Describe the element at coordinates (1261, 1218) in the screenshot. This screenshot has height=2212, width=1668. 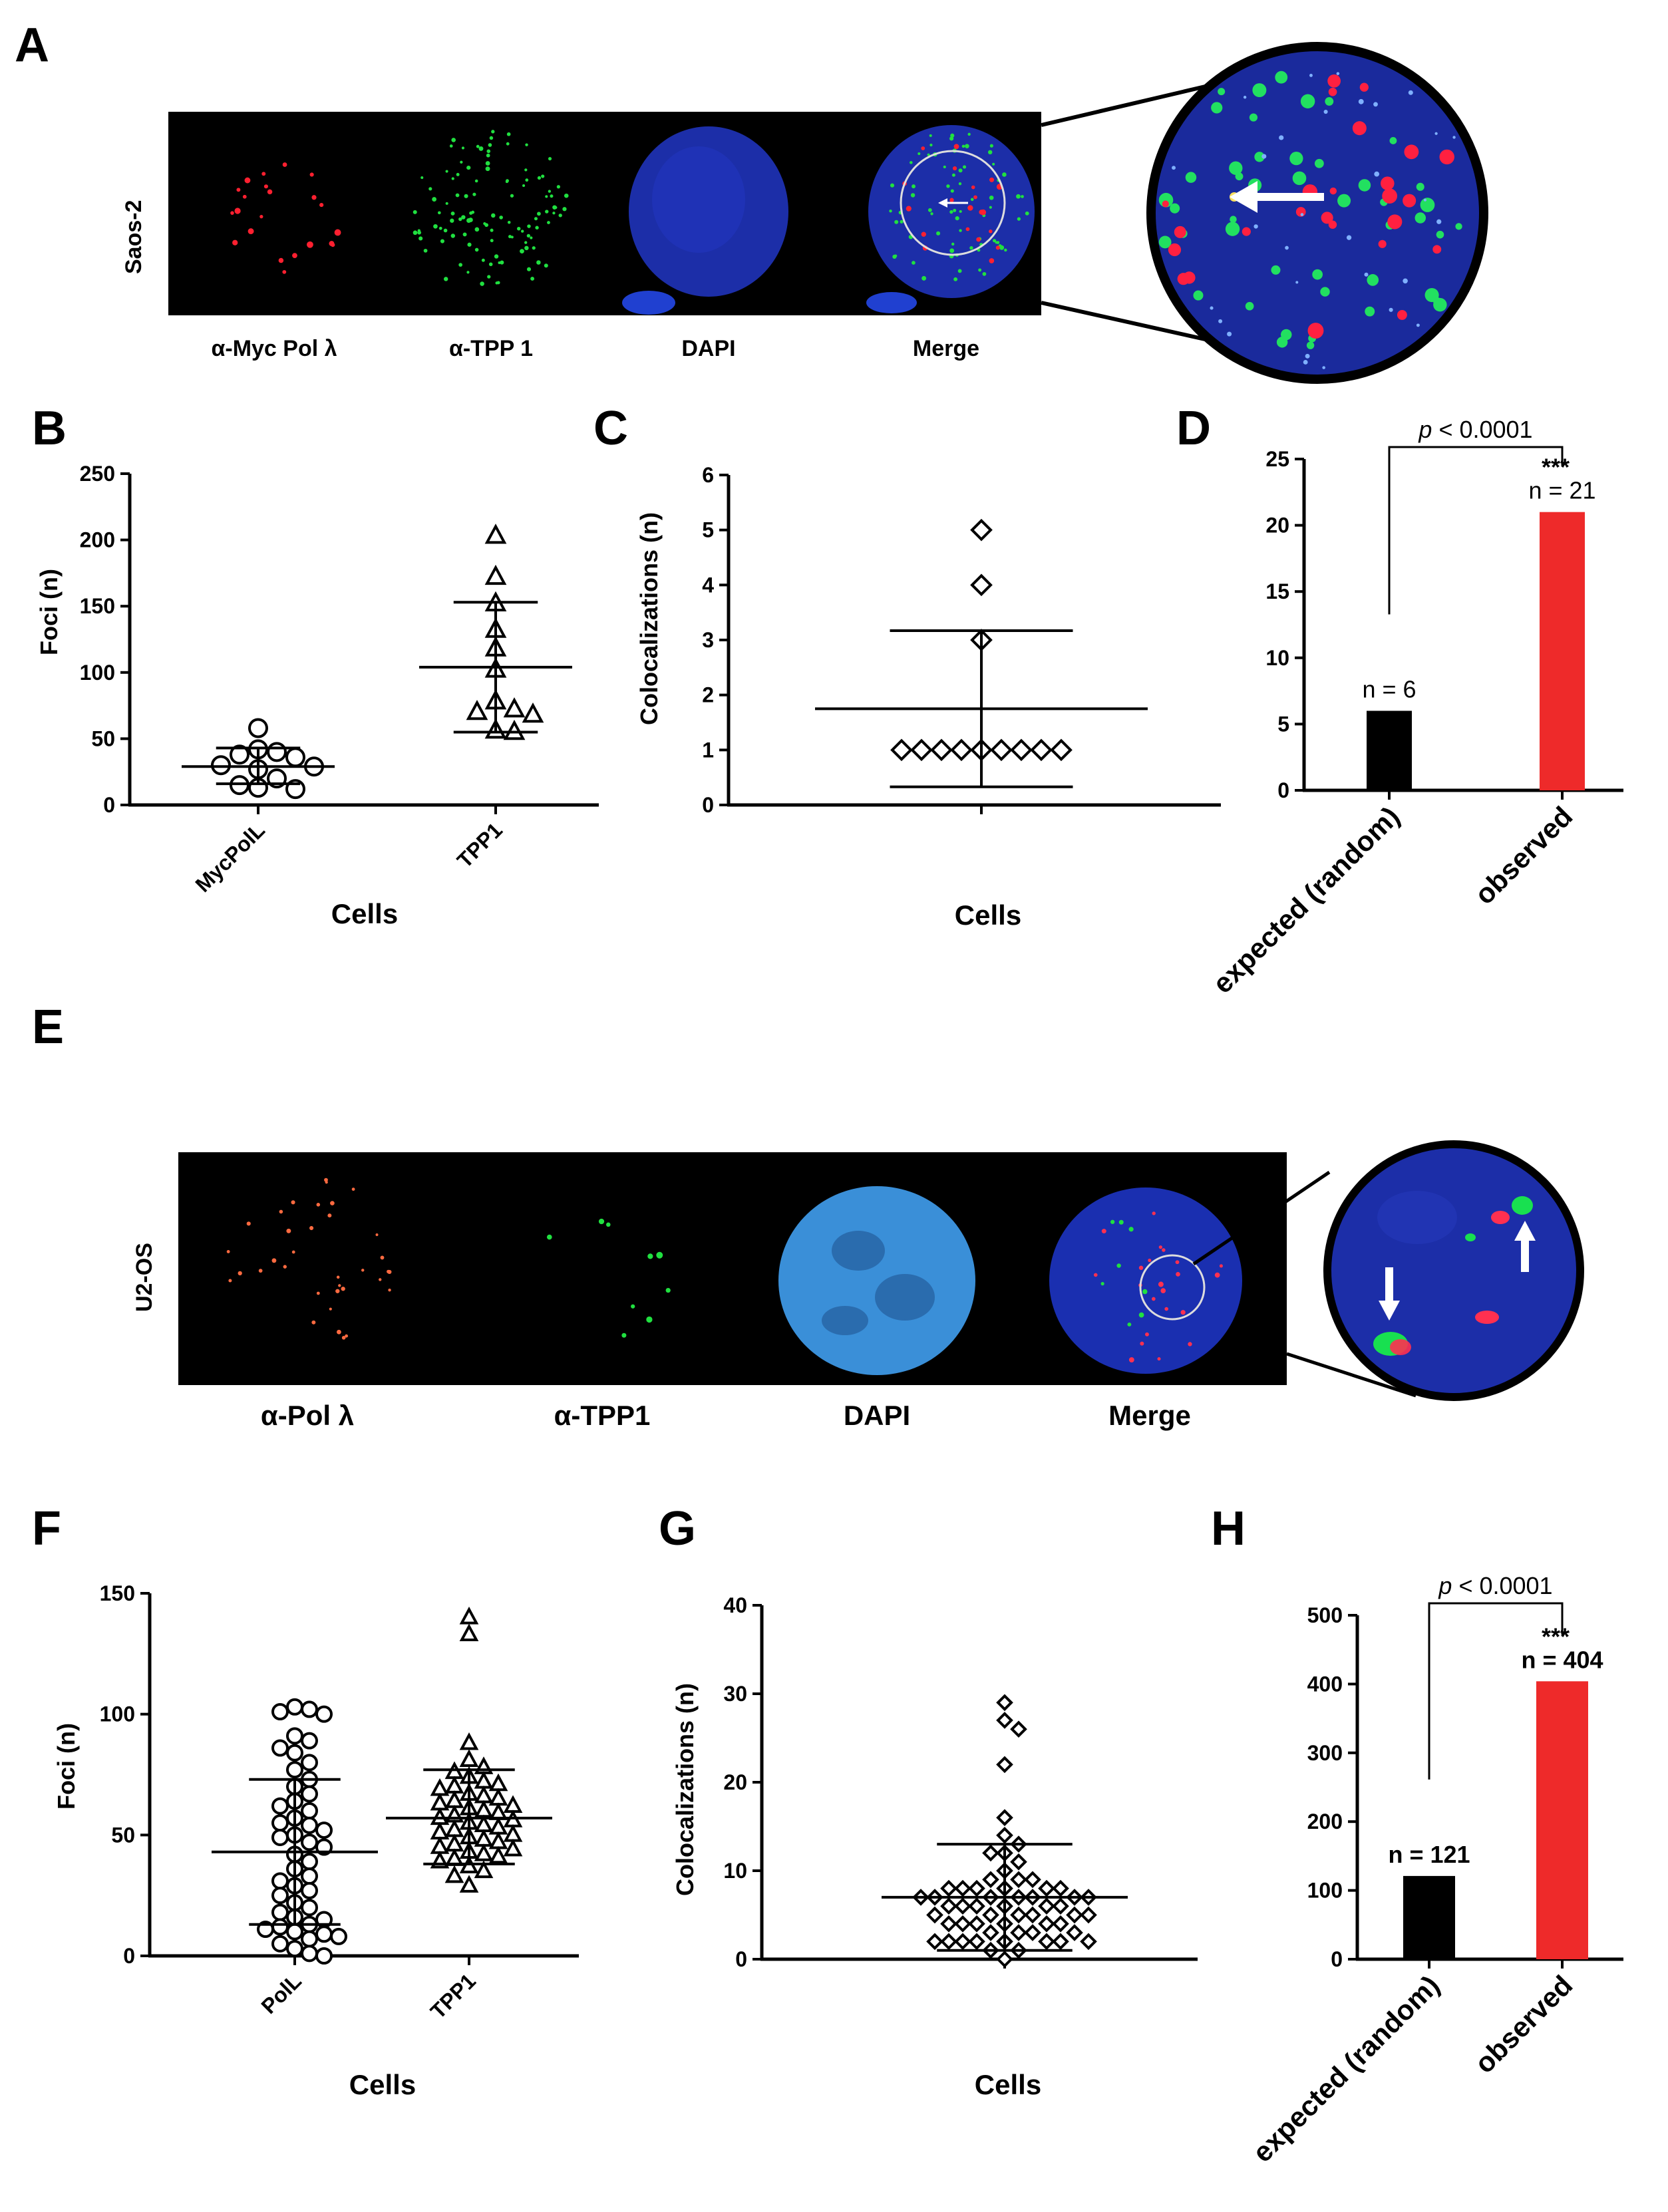
I see `zoom-e-connector-top` at that location.